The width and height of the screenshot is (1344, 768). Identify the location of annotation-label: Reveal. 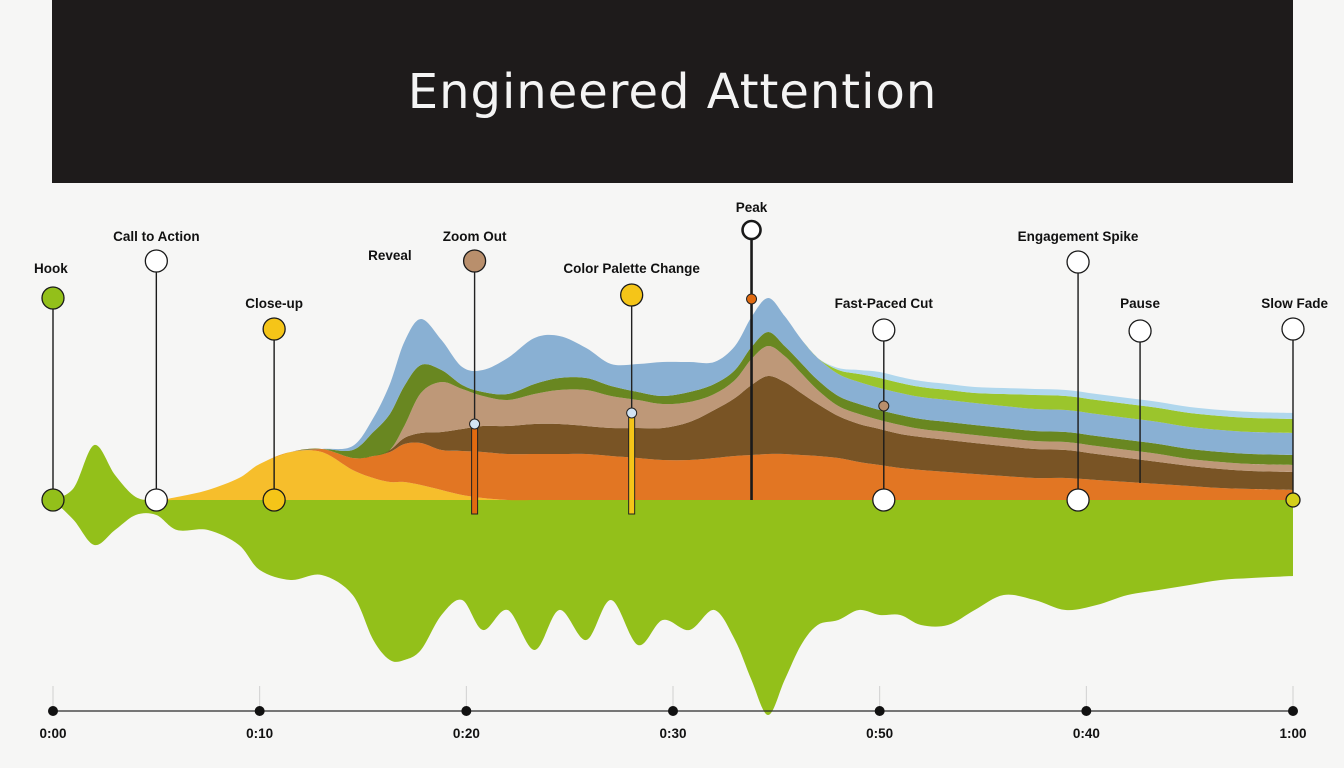
(390, 255).